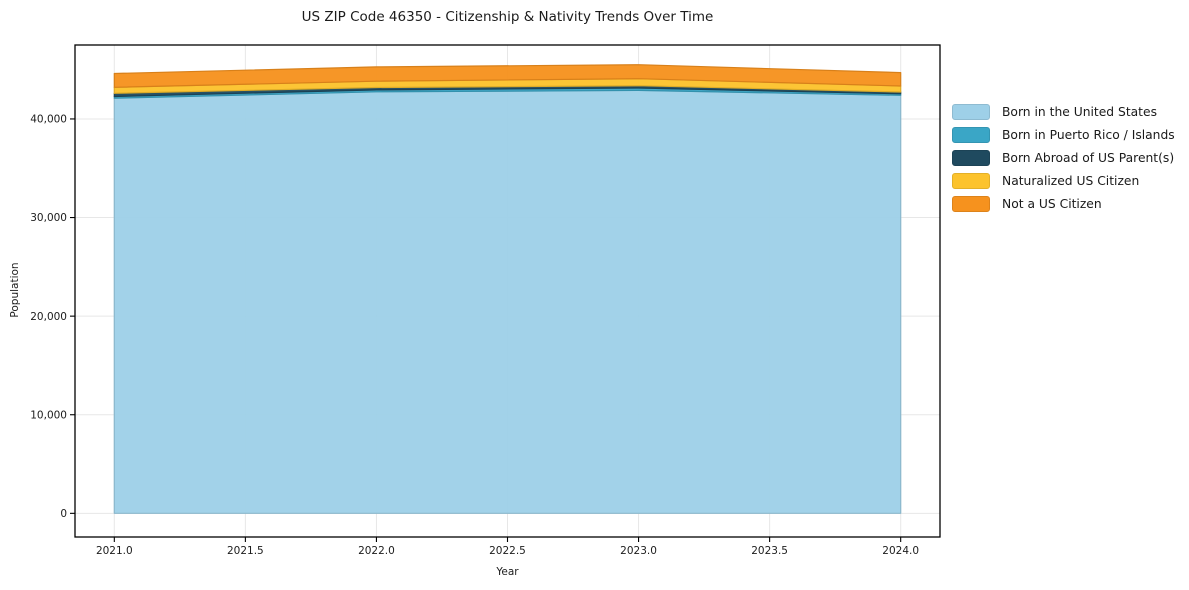 Image resolution: width=1189 pixels, height=590 pixels. Describe the element at coordinates (769, 551) in the screenshot. I see `x-tick-label: 2023.5` at that location.